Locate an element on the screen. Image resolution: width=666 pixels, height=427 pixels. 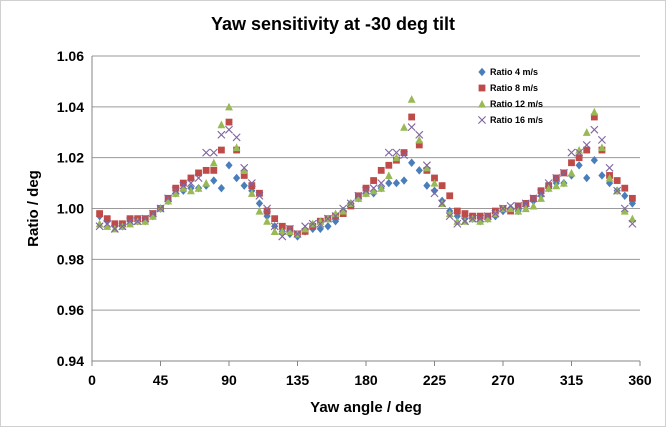
y-tick-label: 0.96 is located at coordinates (70, 310).